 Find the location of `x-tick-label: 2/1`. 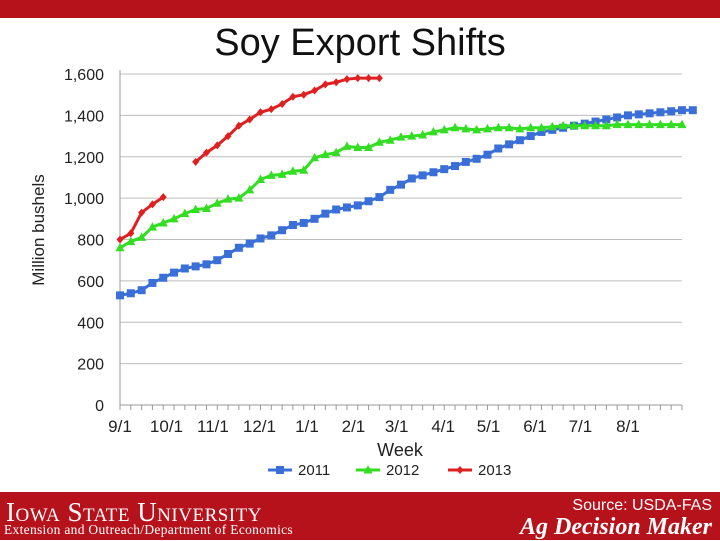

x-tick-label: 2/1 is located at coordinates (354, 426).